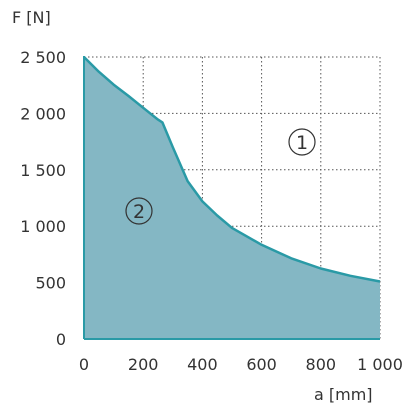 The width and height of the screenshot is (413, 410). Describe the element at coordinates (43, 113) in the screenshot. I see `y-tick-label: 2 000` at that location.